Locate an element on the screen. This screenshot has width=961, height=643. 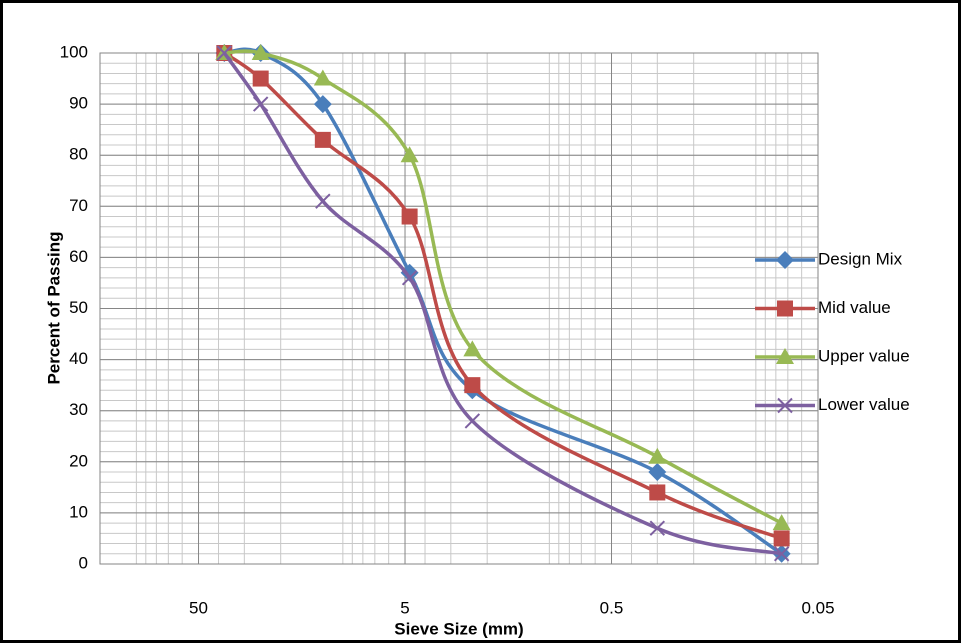
x-tick-label: 0.05 is located at coordinates (817, 607).